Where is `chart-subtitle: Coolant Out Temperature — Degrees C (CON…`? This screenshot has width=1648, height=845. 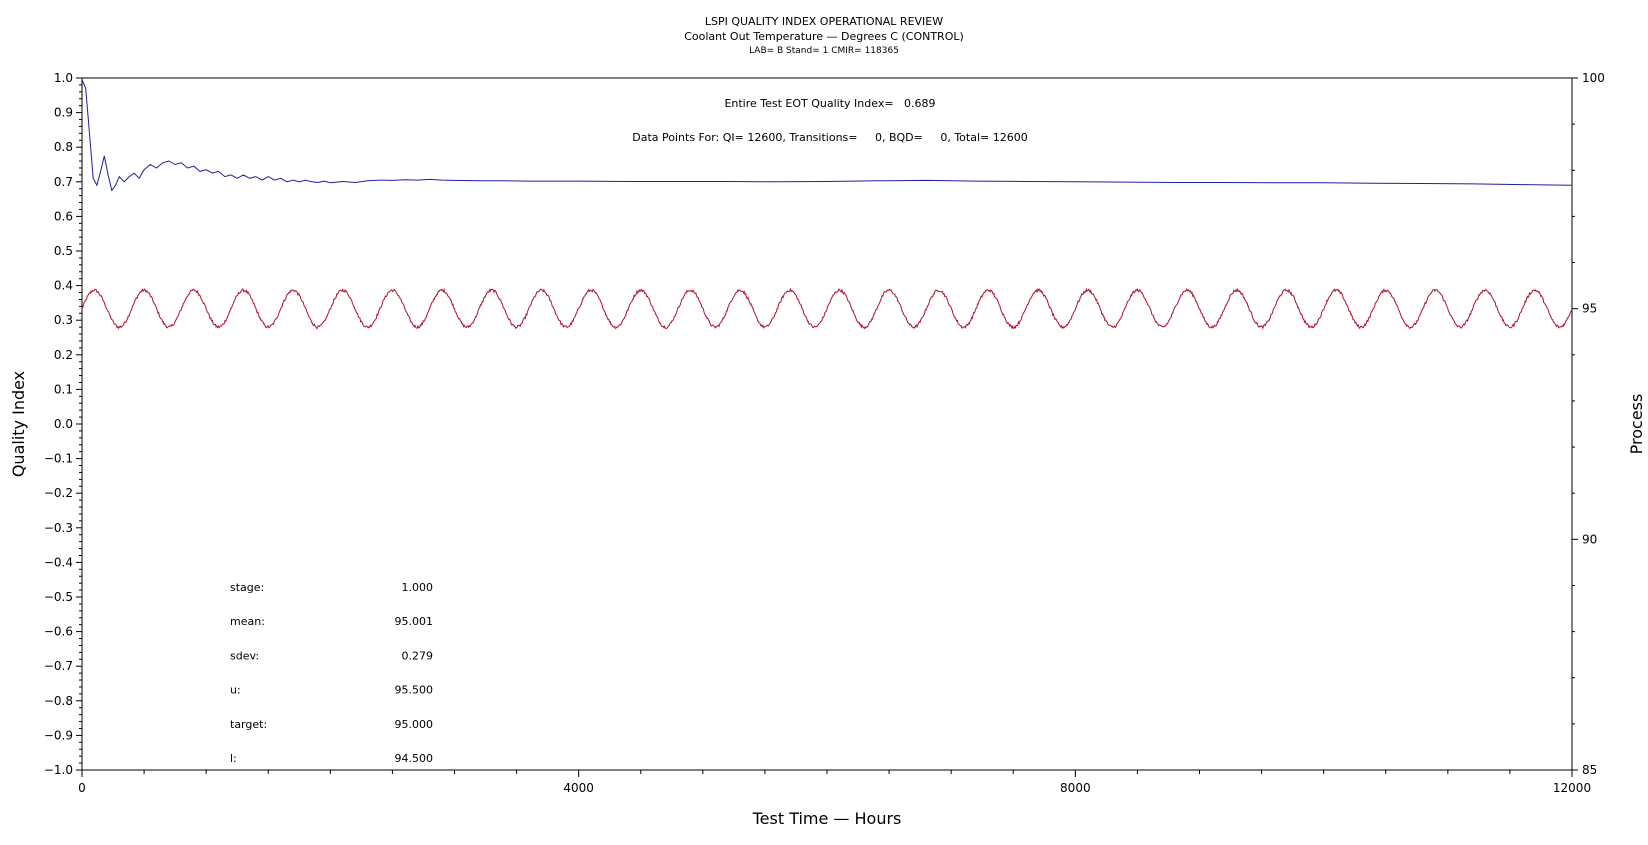
chart-subtitle: Coolant Out Temperature — Degrees C (CON… is located at coordinates (824, 36).